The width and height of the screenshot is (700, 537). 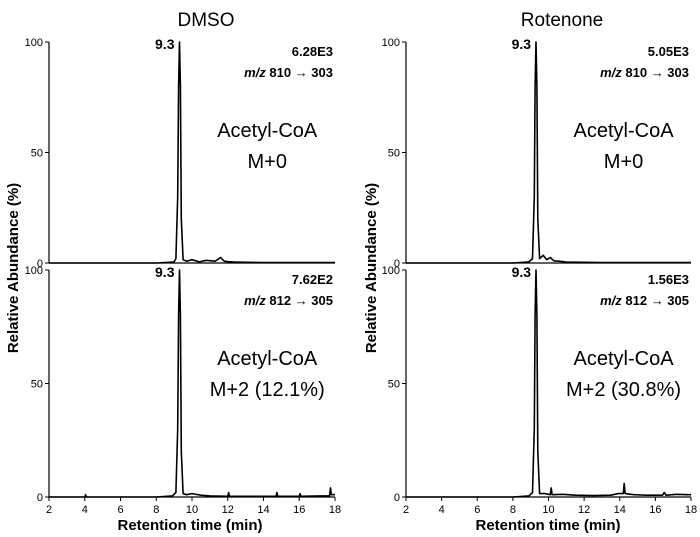 I want to click on column-title-dmso: DMSO, so click(x=206, y=20).